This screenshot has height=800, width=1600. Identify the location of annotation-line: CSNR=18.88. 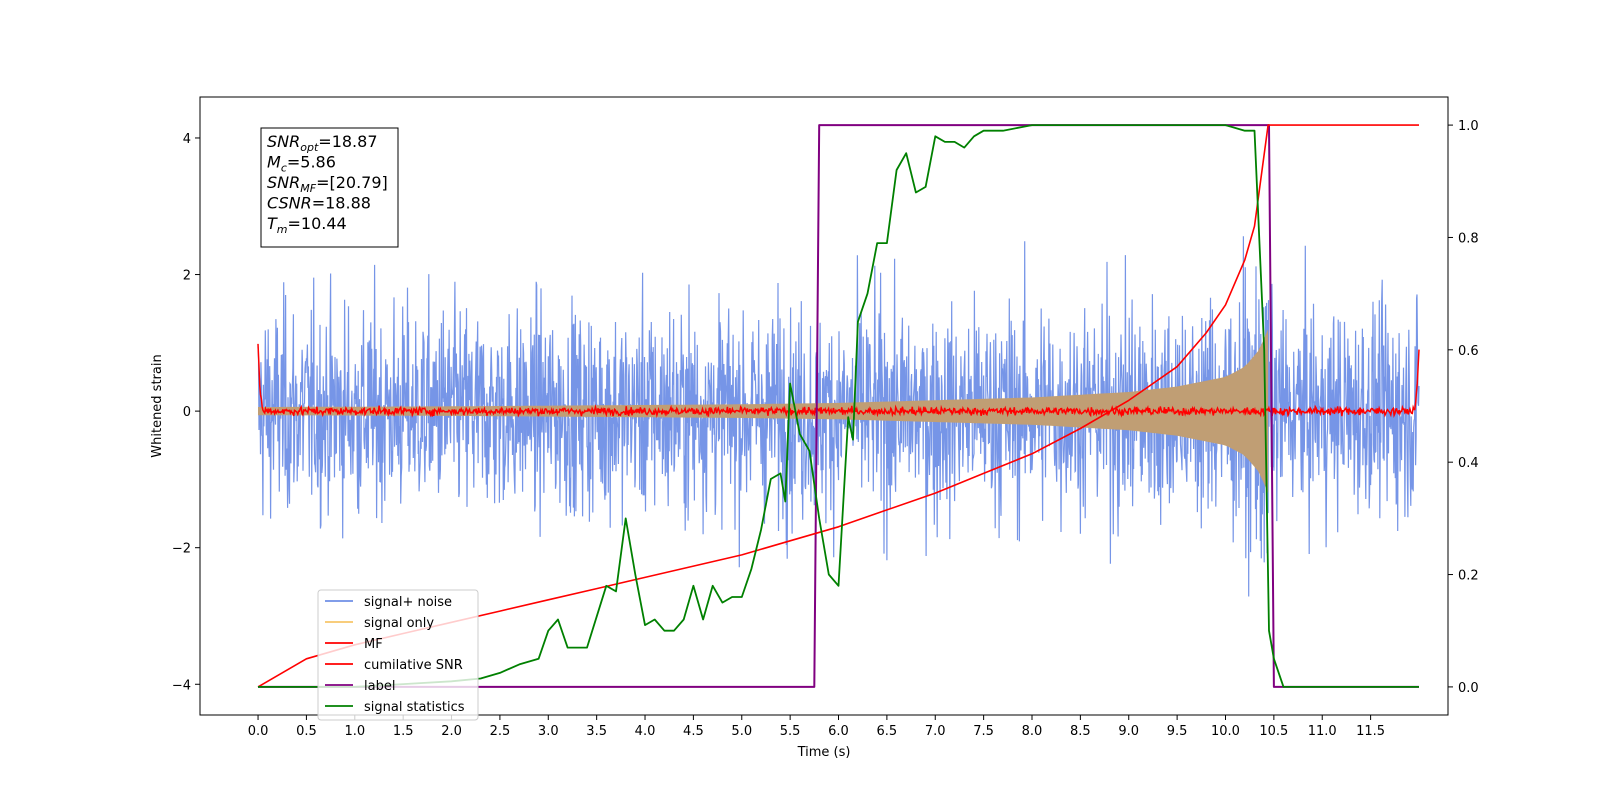
(319, 203).